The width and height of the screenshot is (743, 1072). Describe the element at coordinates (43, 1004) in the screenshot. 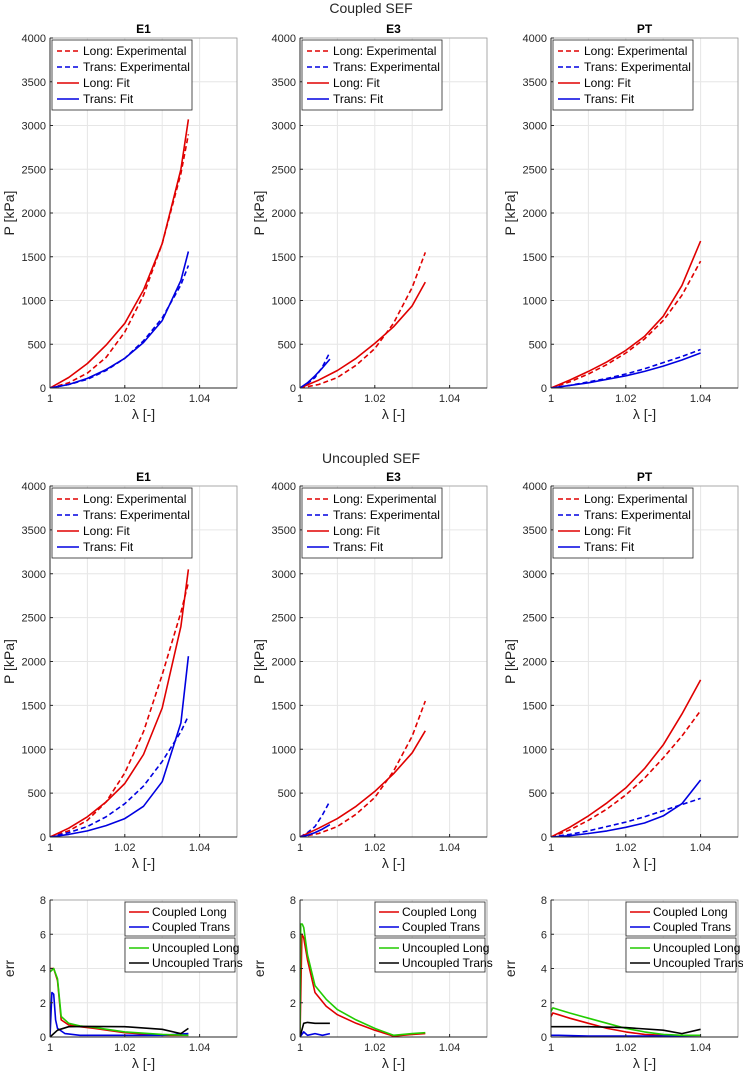

I see `y-tick-label: 2` at that location.